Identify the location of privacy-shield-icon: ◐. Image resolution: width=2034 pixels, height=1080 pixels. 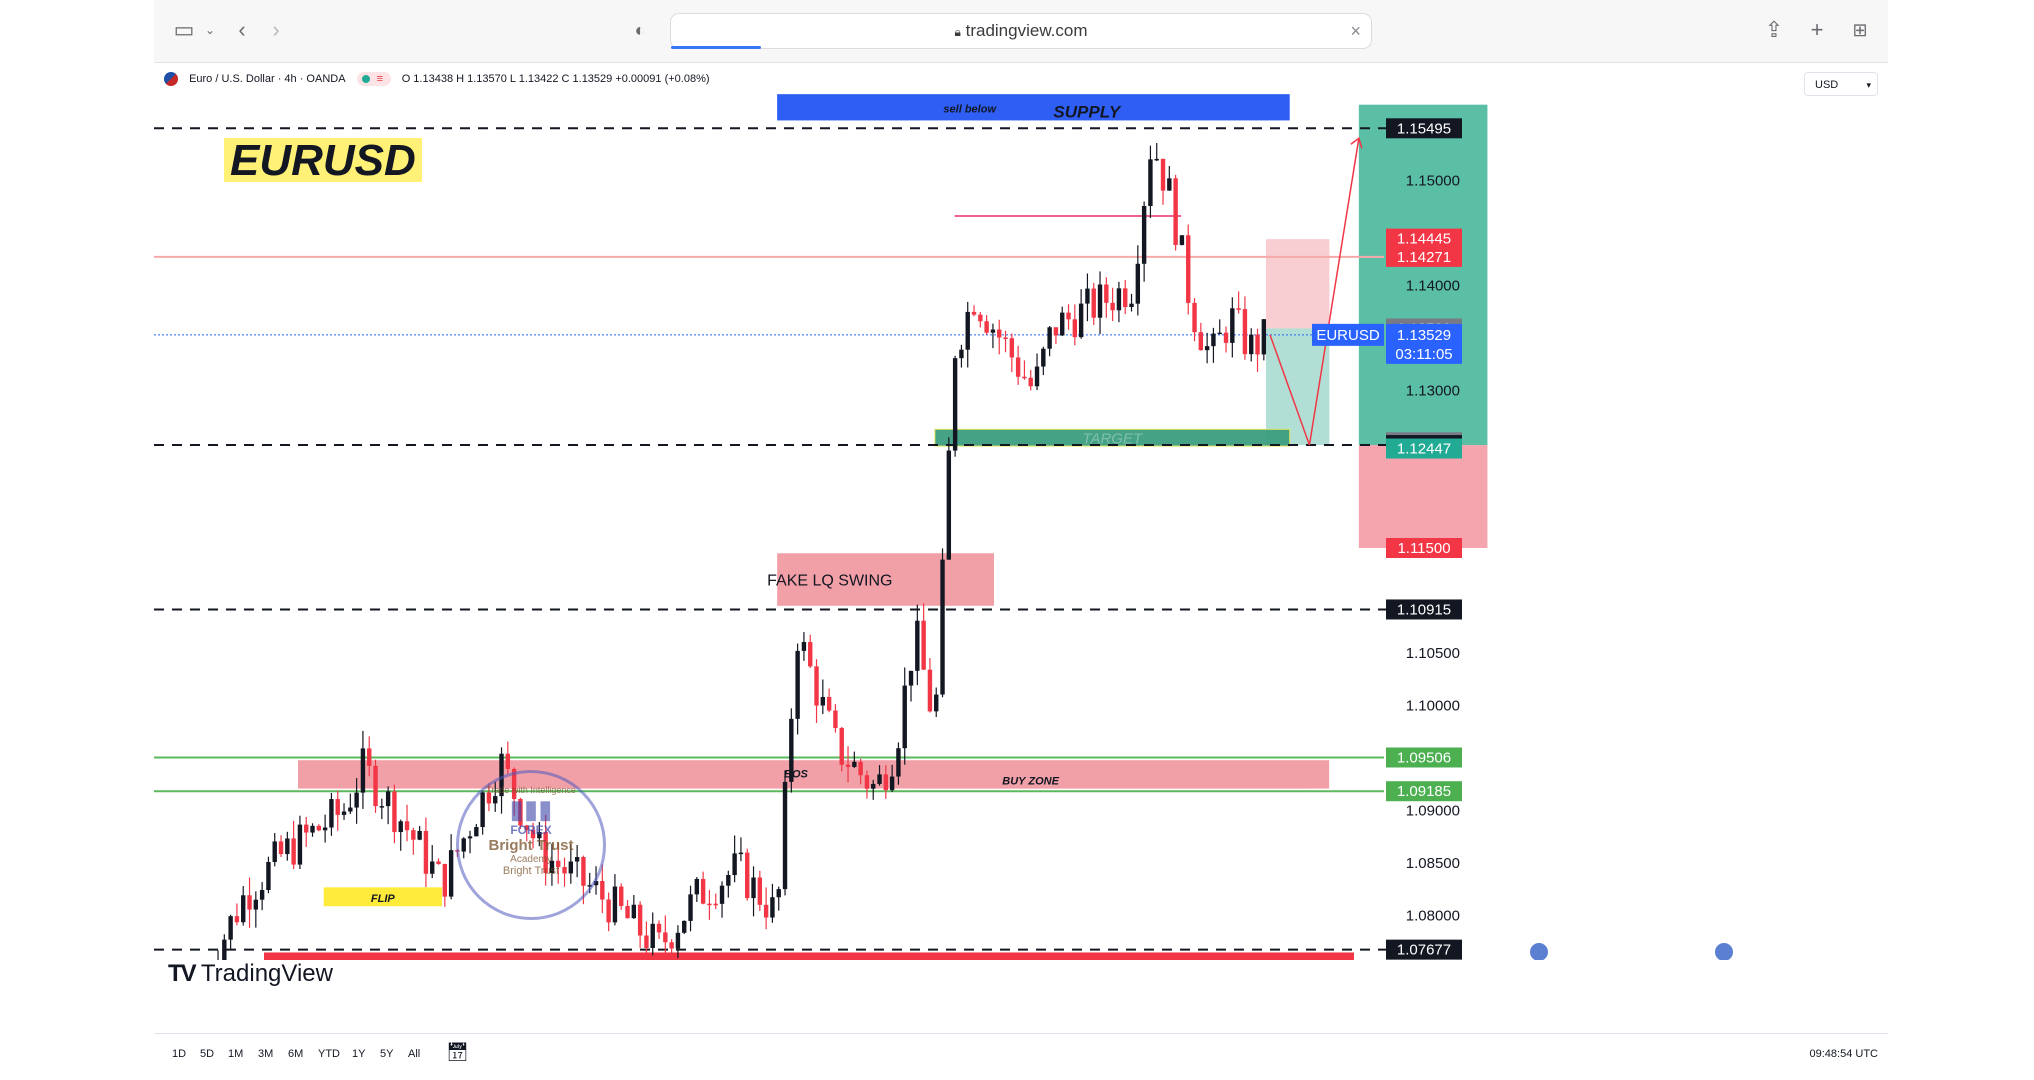
(640, 30).